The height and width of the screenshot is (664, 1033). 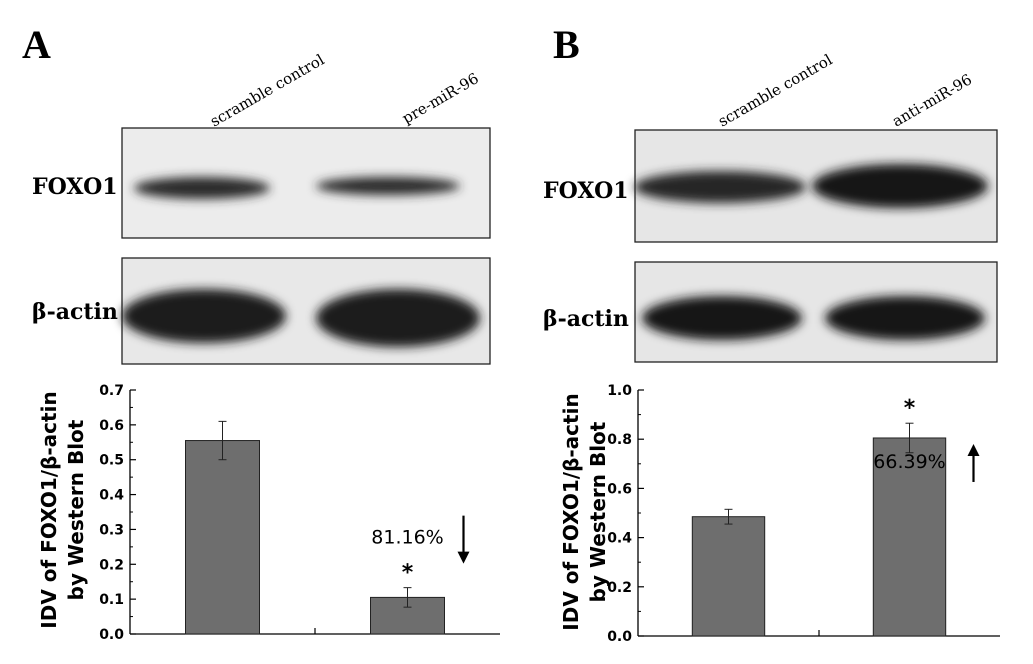 I want to click on y-tick-label-b: 0.2, so click(x=619, y=588).